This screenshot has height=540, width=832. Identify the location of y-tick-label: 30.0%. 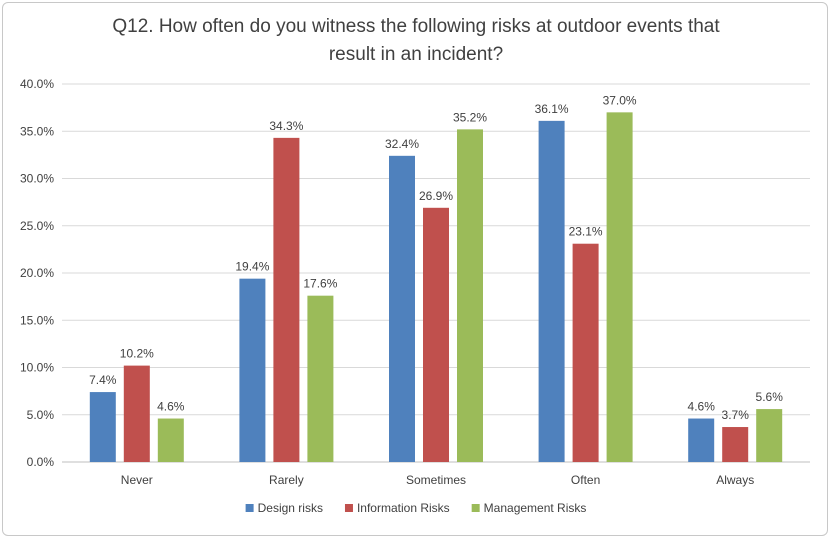
(37, 179).